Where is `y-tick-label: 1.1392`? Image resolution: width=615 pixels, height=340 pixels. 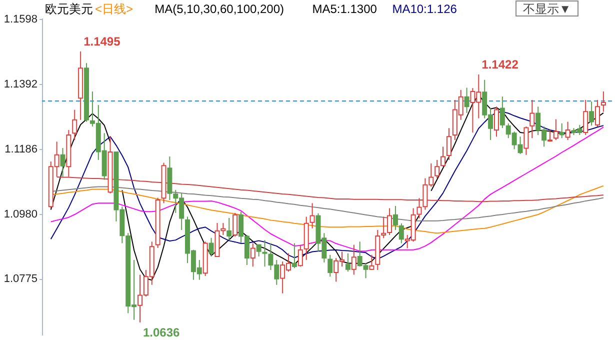 y-tick-label: 1.1392 is located at coordinates (21, 84).